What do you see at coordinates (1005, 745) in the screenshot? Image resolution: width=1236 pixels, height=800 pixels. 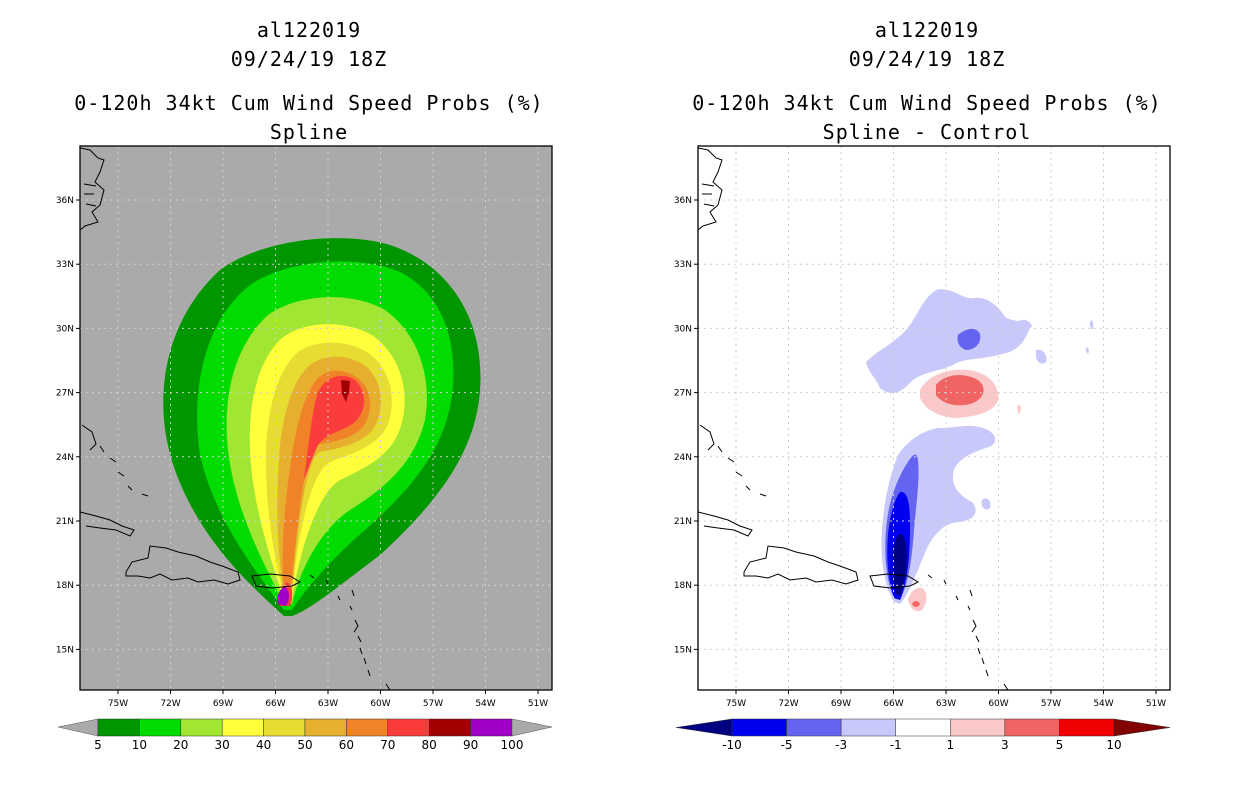 I see `colorbar-label: 3` at bounding box center [1005, 745].